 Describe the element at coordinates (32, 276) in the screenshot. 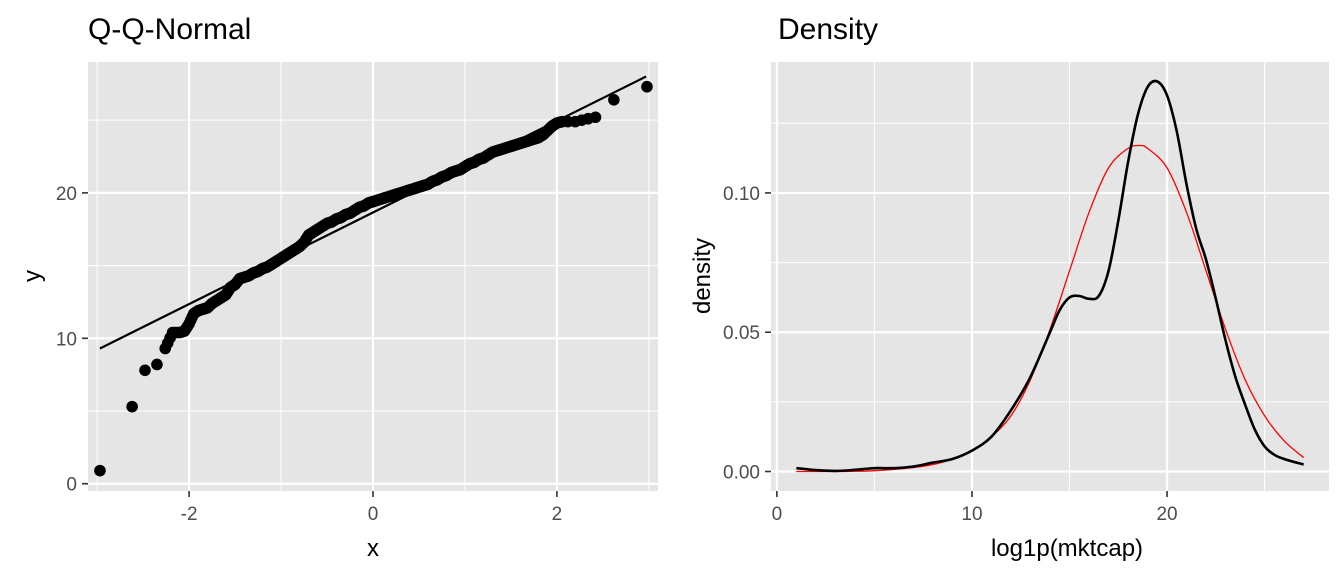

I see `qq-y-axis-title: y` at that location.